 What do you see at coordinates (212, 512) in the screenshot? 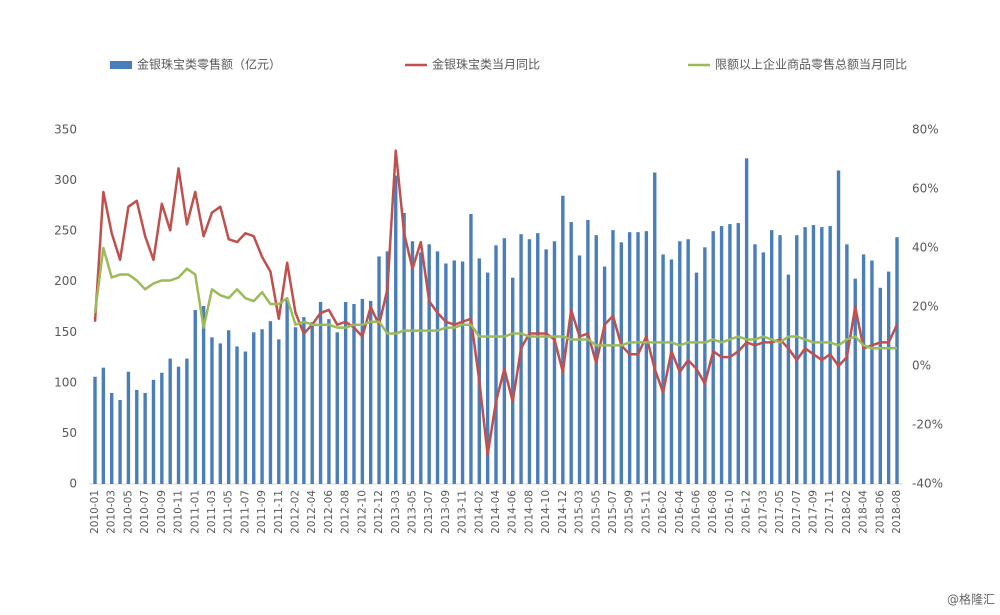
I see `x-tick-label: 2011-03` at bounding box center [212, 512].